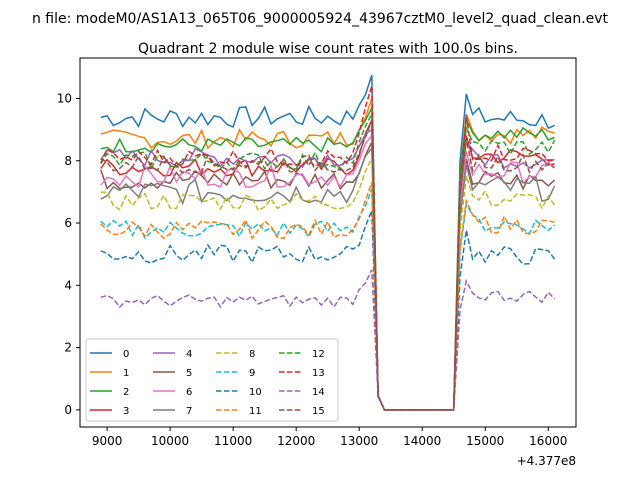 This screenshot has width=640, height=480. Describe the element at coordinates (318, 354) in the screenshot. I see `legend-label-12: 12` at that location.